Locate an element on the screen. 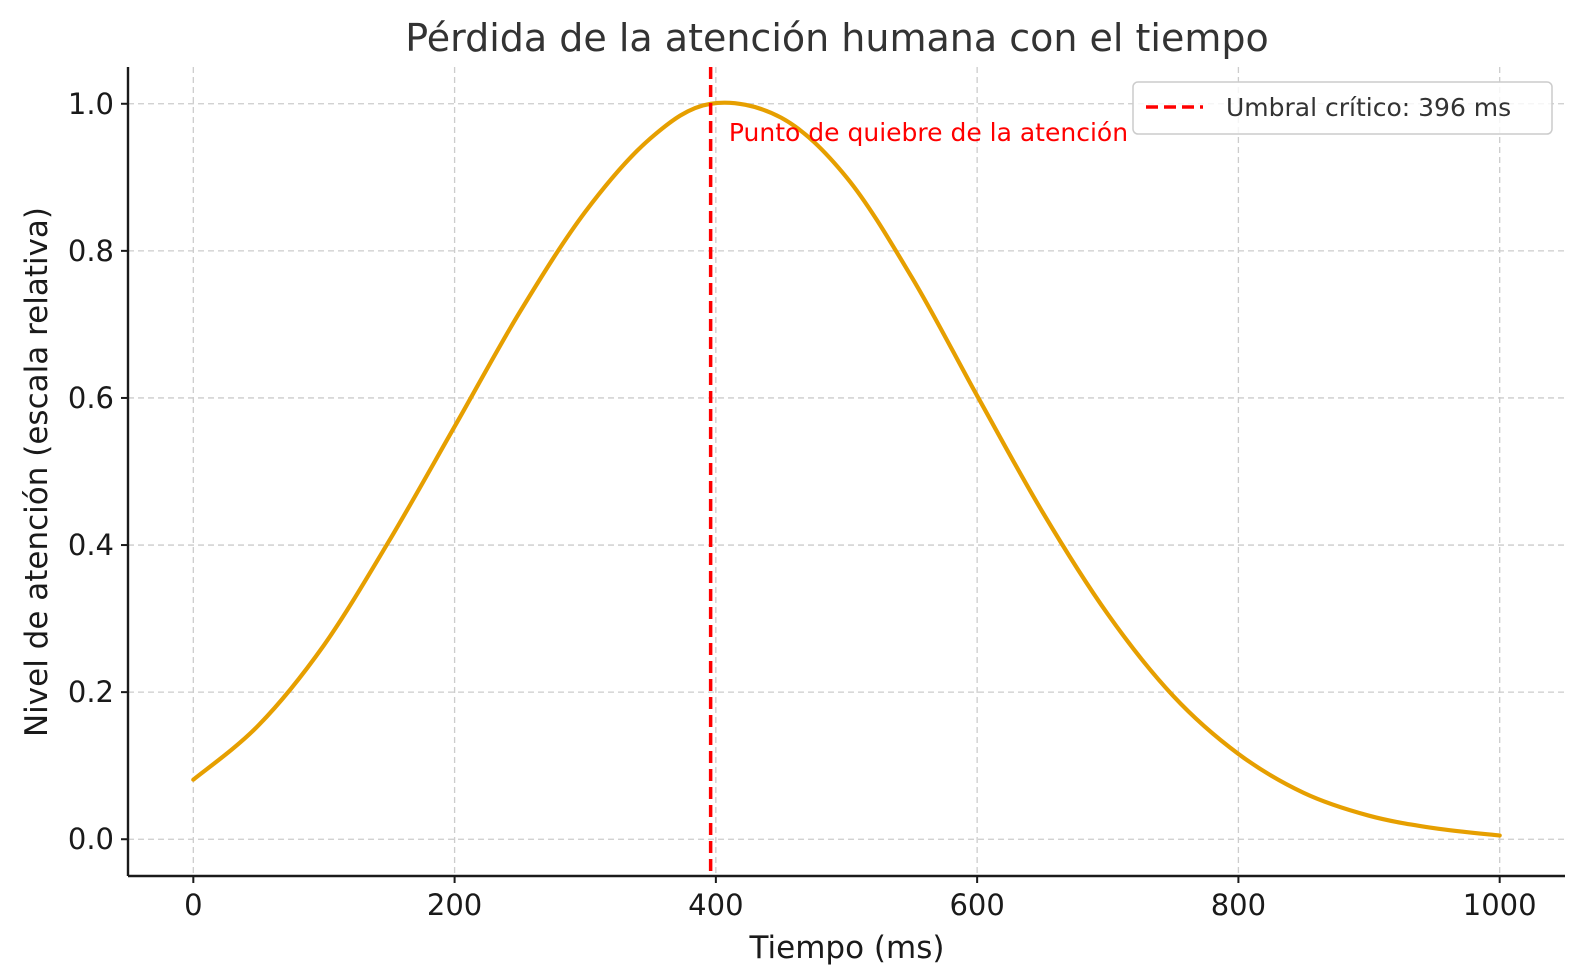 Image resolution: width=1580 pixels, height=979 pixels. y-tick-label: 0.2 is located at coordinates (91, 692).